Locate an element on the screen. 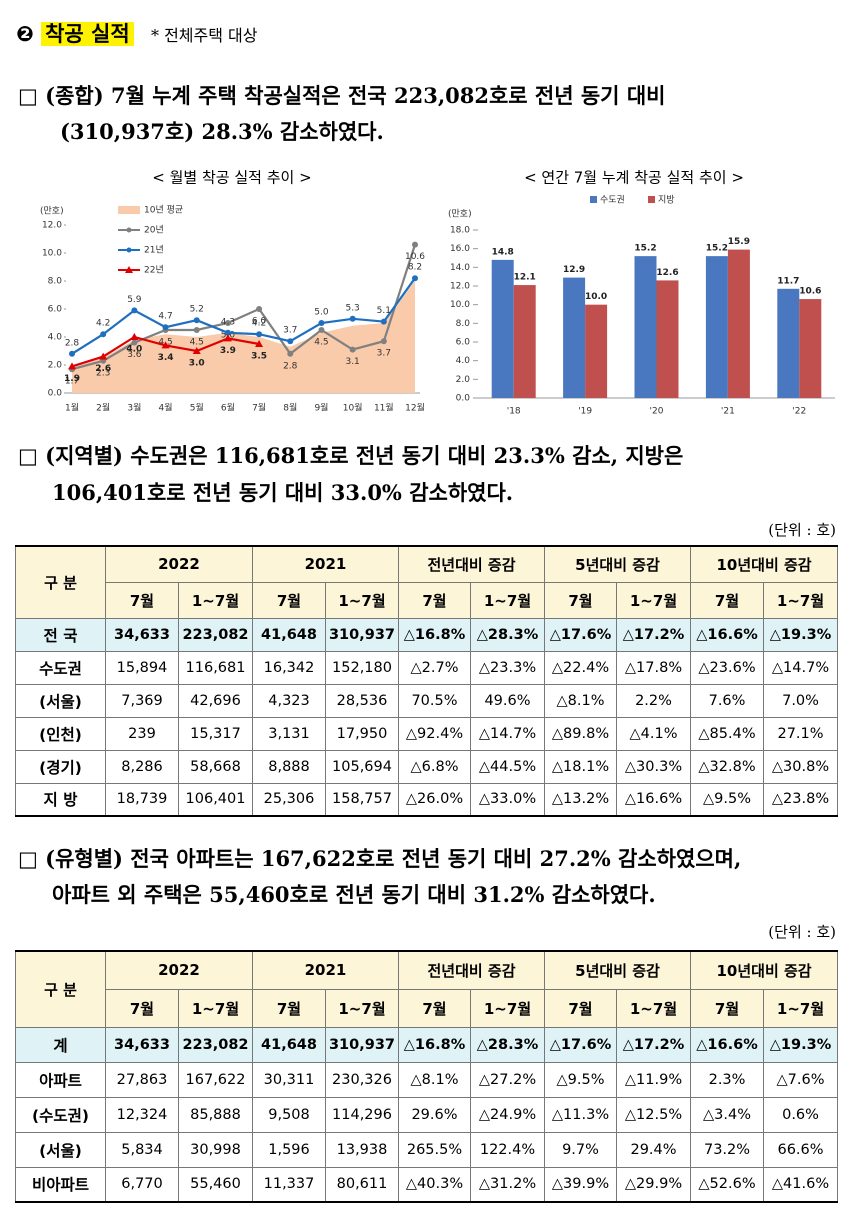 This screenshot has height=1232, width=850. legend-swatch is located at coordinates (593, 199).